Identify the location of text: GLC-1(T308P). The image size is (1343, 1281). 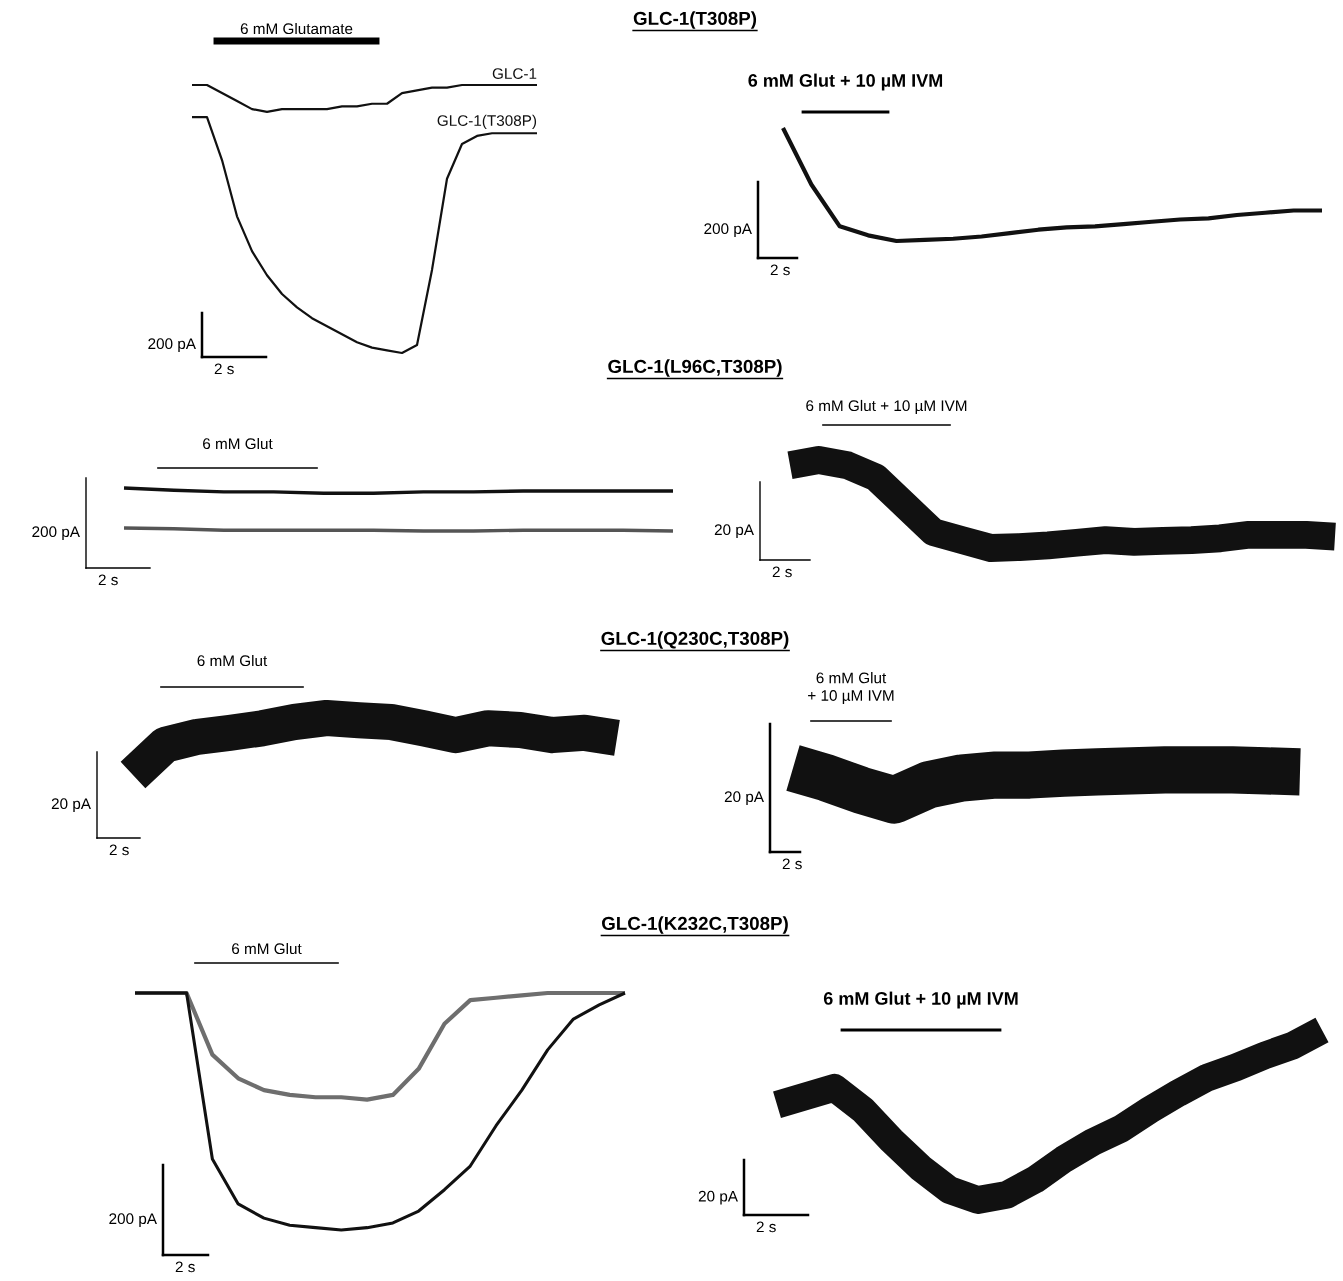
(695, 20).